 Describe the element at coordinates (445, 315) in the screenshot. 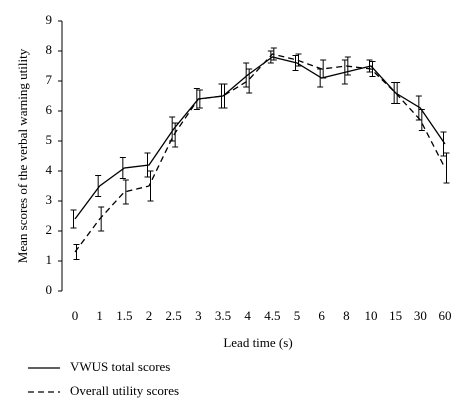

I see `x-tick-label: 60` at that location.